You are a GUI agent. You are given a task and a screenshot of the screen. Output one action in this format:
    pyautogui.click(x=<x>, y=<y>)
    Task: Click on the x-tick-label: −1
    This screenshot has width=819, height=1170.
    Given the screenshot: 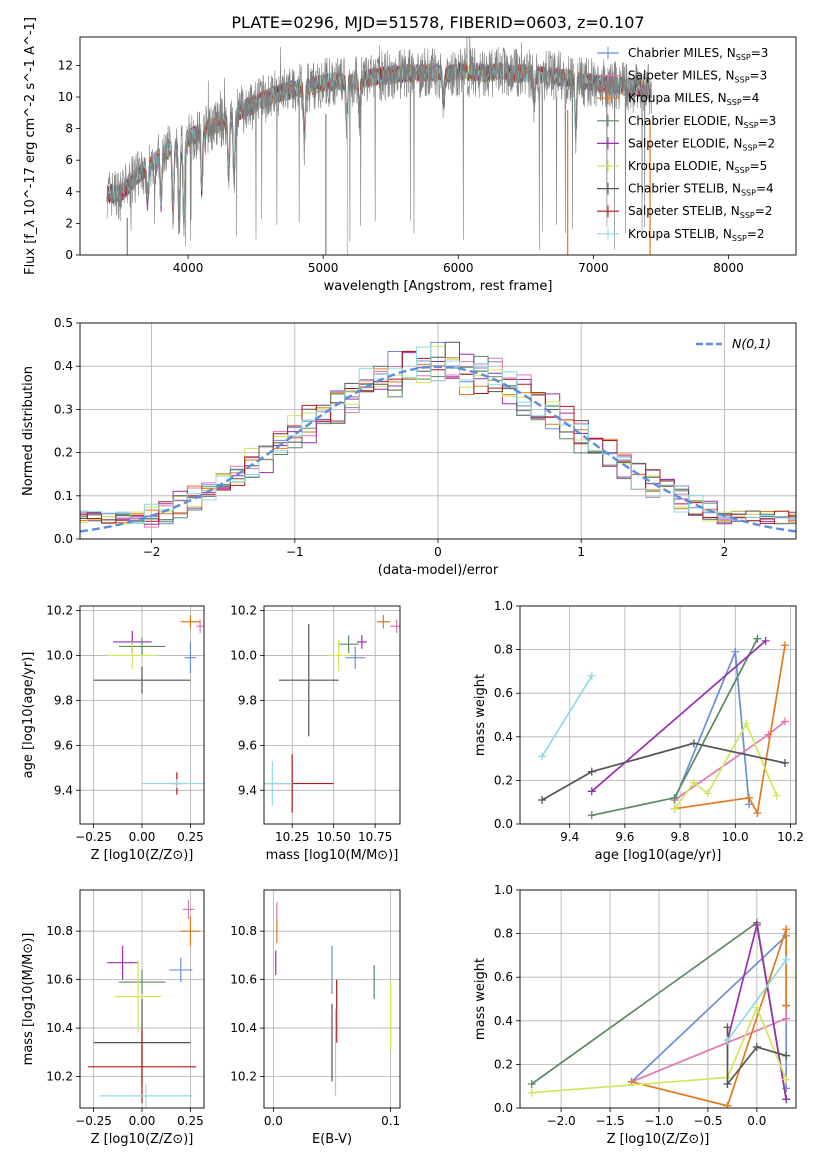 What is the action you would take?
    pyautogui.click(x=295, y=552)
    